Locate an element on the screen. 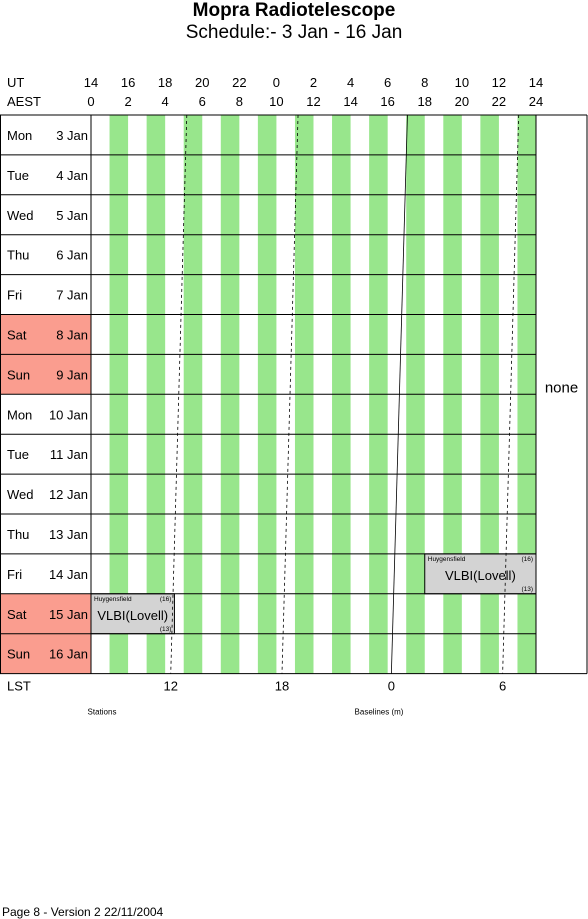 Image resolution: width=588 pixels, height=919 pixels. lst-tick-label: 12 is located at coordinates (170, 686).